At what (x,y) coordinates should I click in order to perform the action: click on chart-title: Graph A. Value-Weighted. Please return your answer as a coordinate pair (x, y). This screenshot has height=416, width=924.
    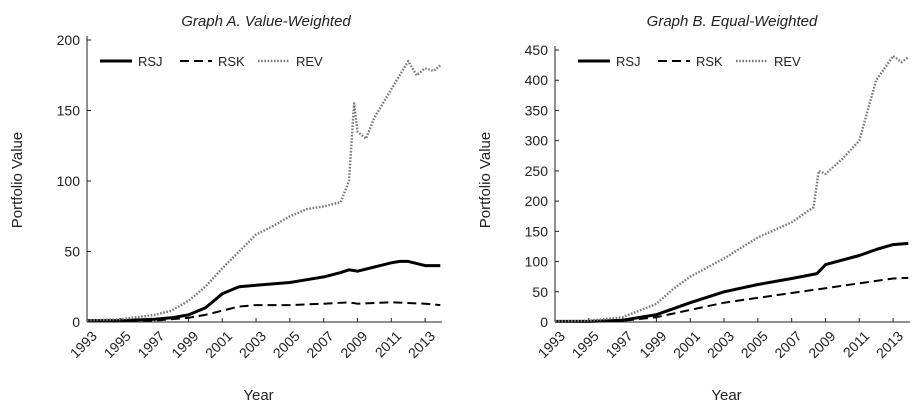
    Looking at the image, I should click on (266, 21).